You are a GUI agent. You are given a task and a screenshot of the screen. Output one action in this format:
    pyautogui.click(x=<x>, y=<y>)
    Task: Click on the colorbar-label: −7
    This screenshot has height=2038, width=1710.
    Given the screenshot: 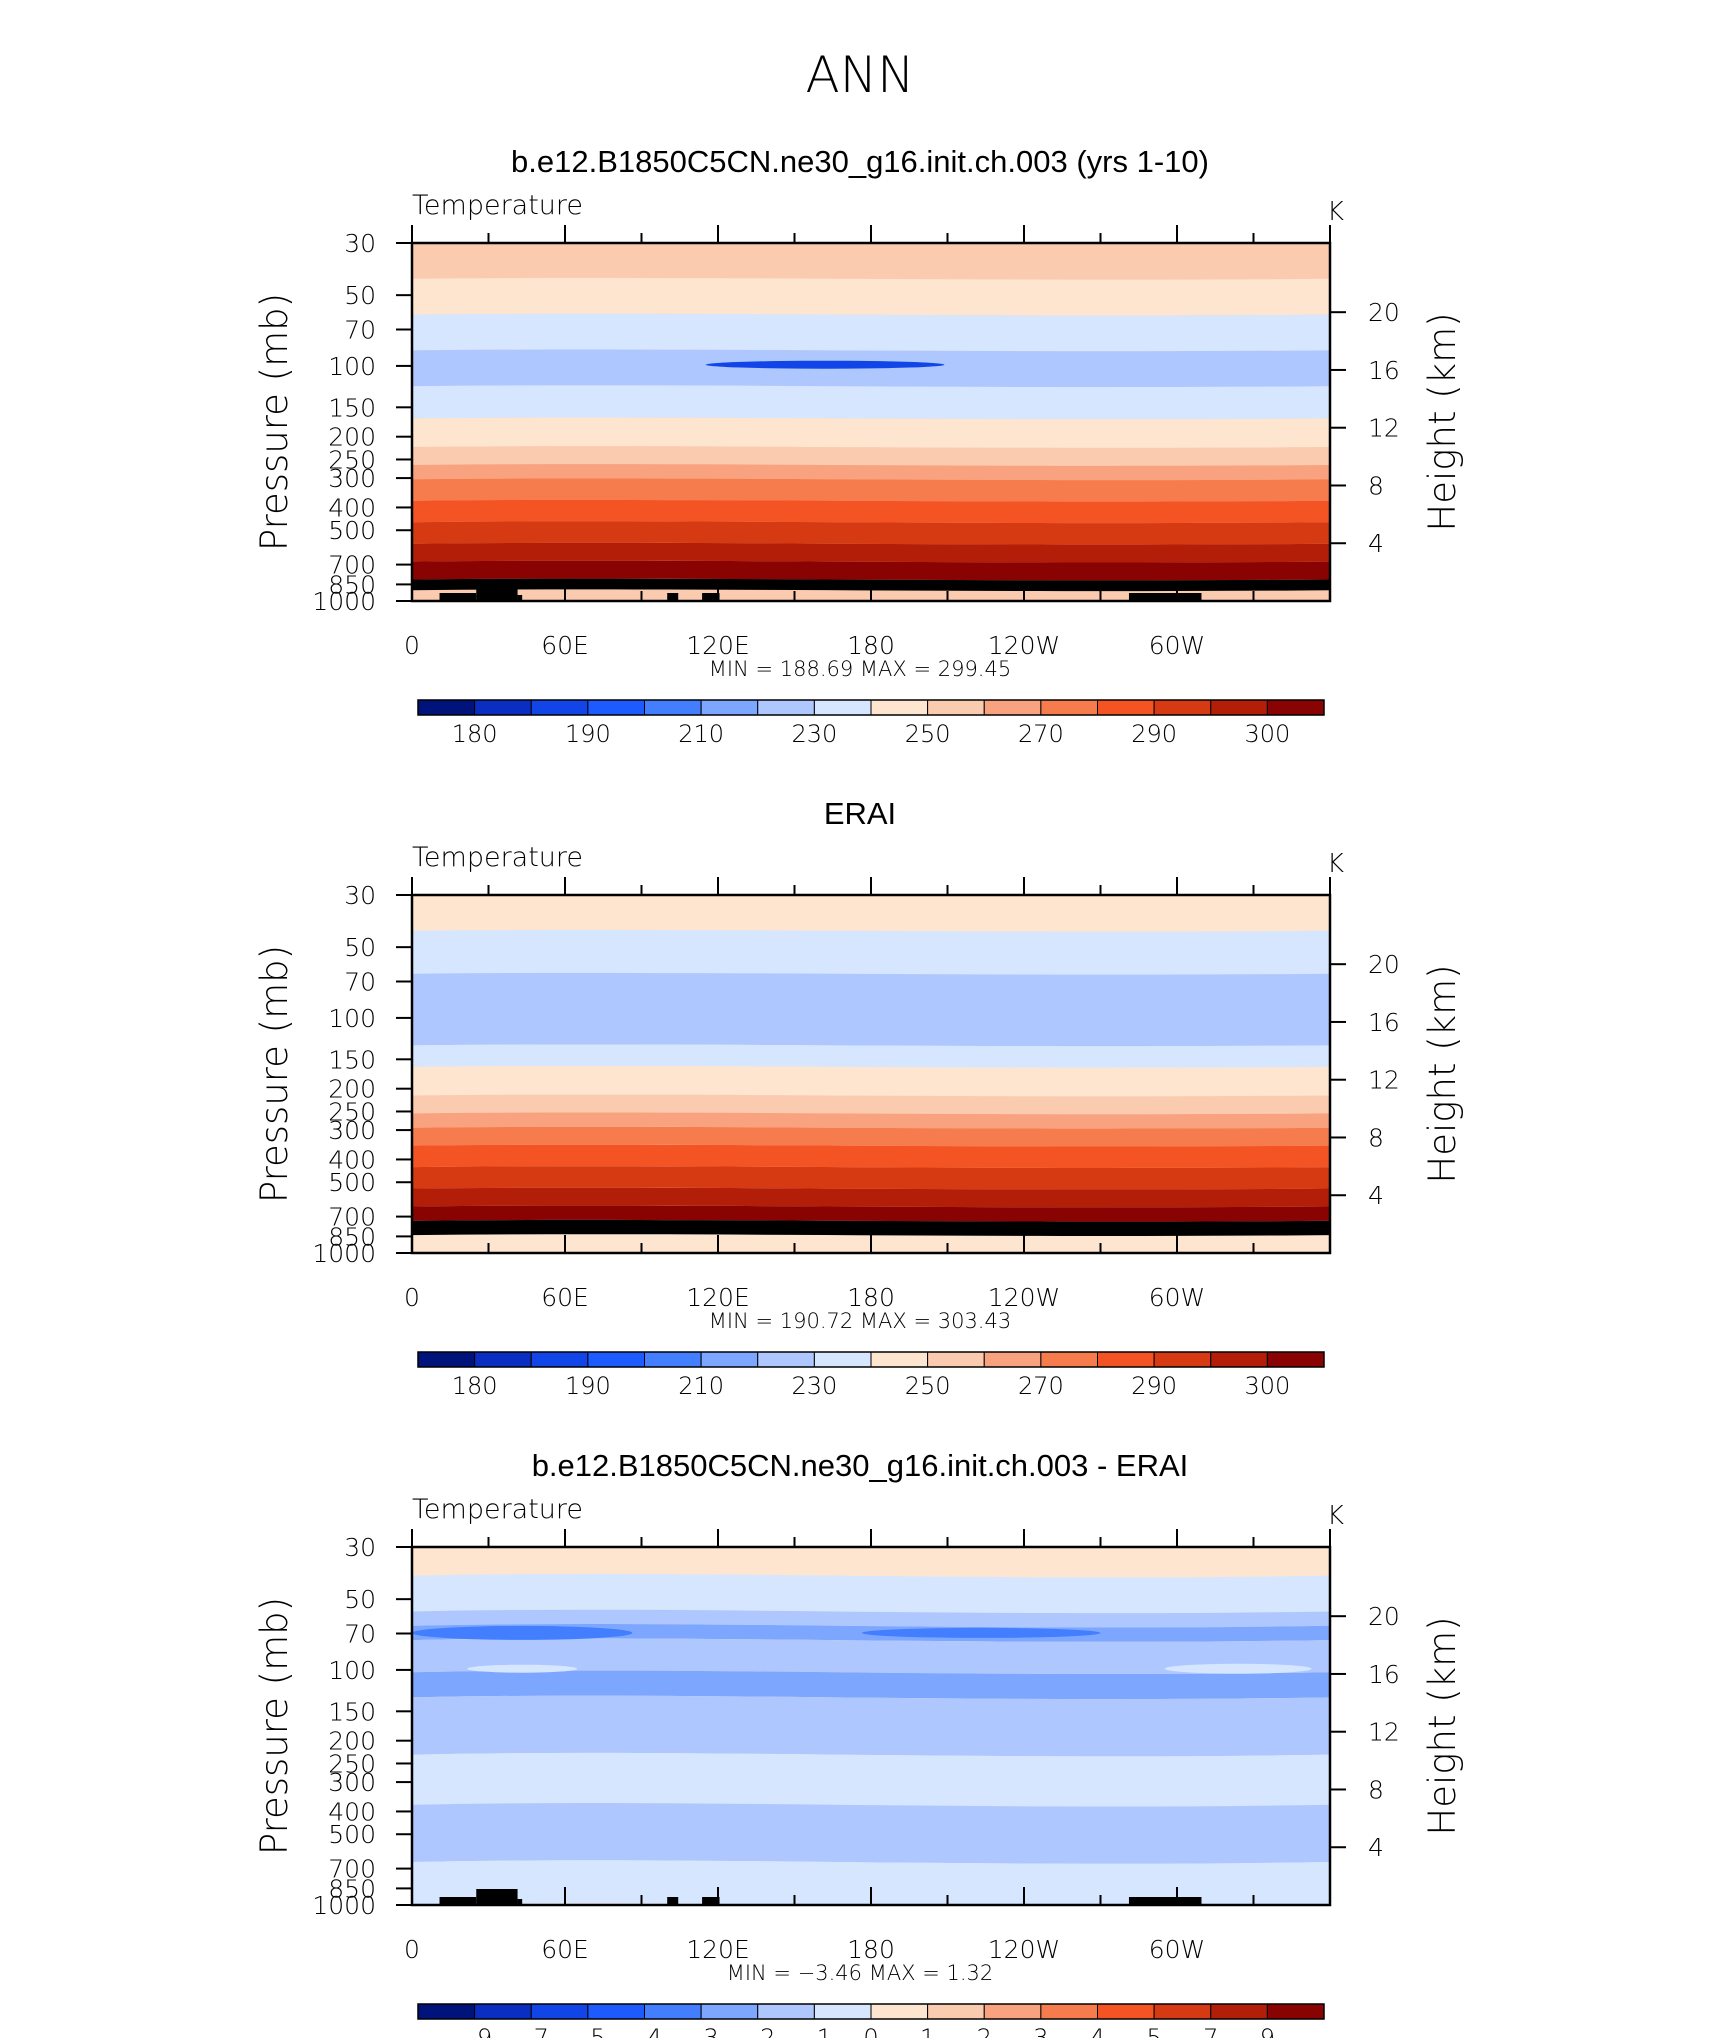 What is the action you would take?
    pyautogui.click(x=531, y=2031)
    